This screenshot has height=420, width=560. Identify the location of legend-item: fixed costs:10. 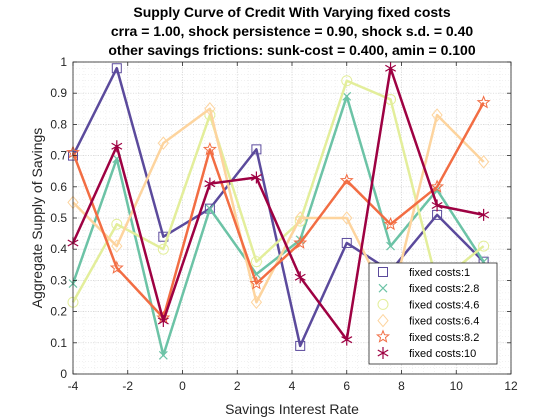
(426, 353).